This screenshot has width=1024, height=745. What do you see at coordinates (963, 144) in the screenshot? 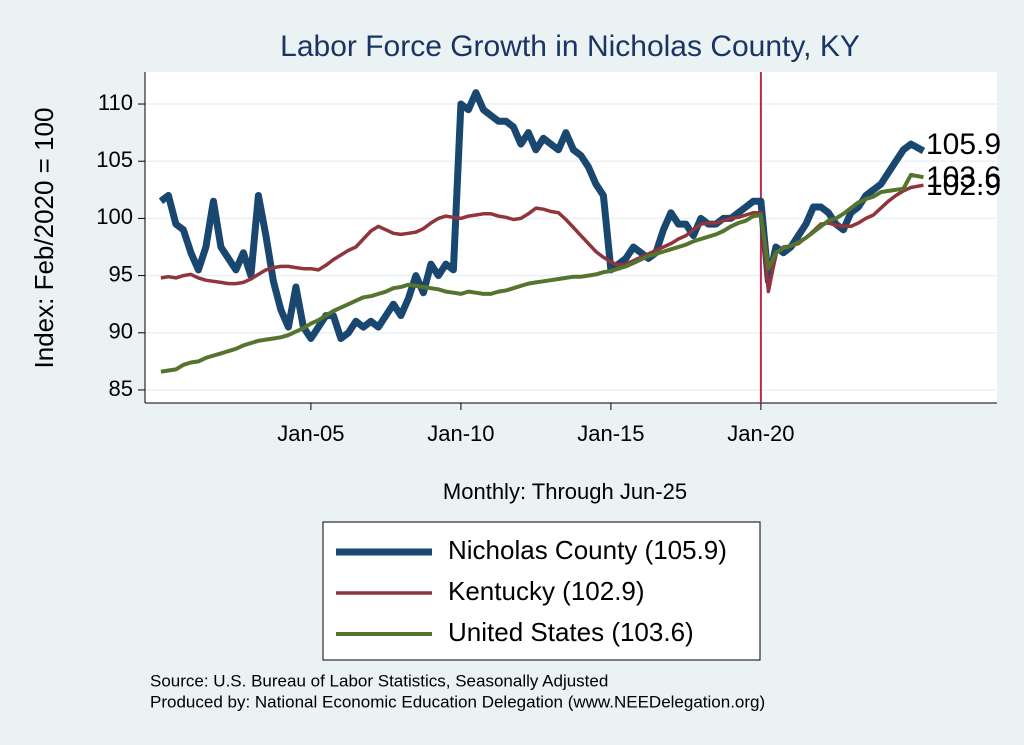
I see `end-label: 105.9` at bounding box center [963, 144].